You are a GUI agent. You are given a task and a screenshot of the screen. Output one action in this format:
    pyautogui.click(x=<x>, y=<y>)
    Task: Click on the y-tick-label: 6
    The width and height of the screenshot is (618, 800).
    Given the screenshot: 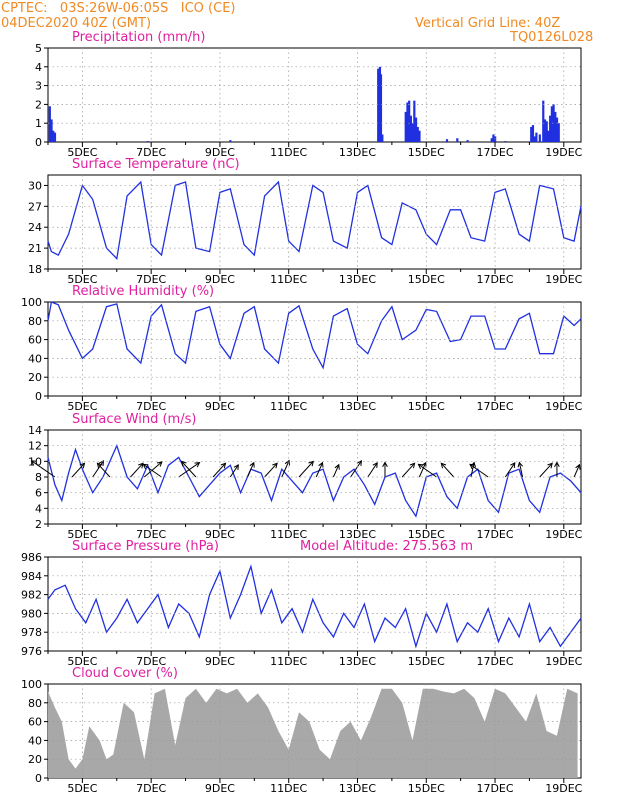 What is the action you would take?
    pyautogui.click(x=38, y=493)
    